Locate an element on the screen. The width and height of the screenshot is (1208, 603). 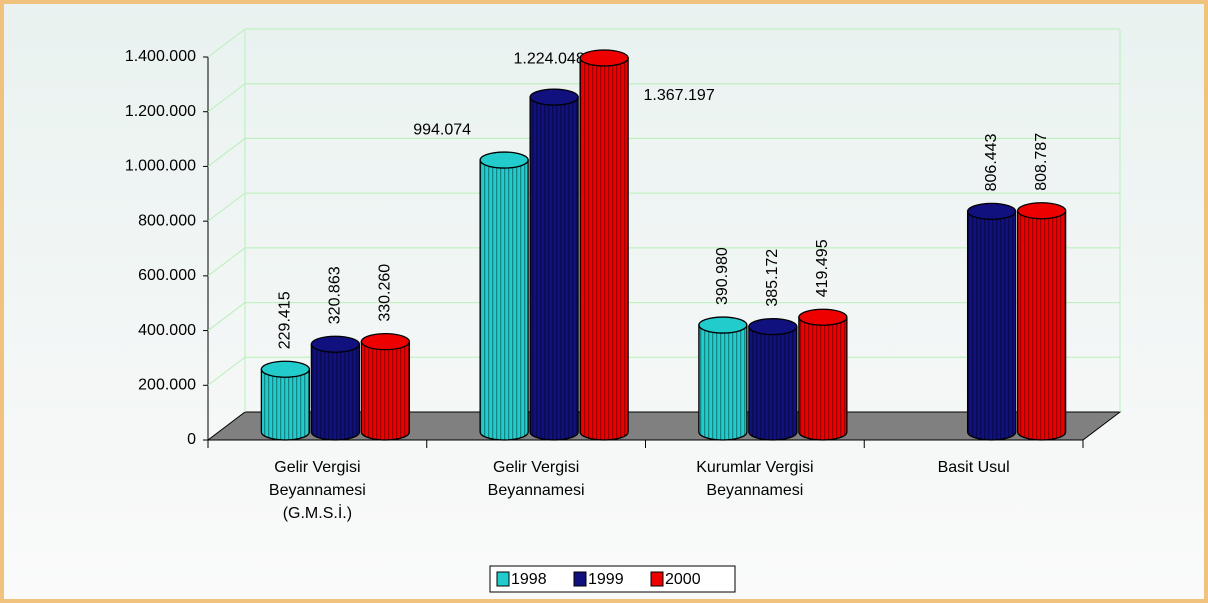
value-label: 1.367.197 is located at coordinates (679, 95).